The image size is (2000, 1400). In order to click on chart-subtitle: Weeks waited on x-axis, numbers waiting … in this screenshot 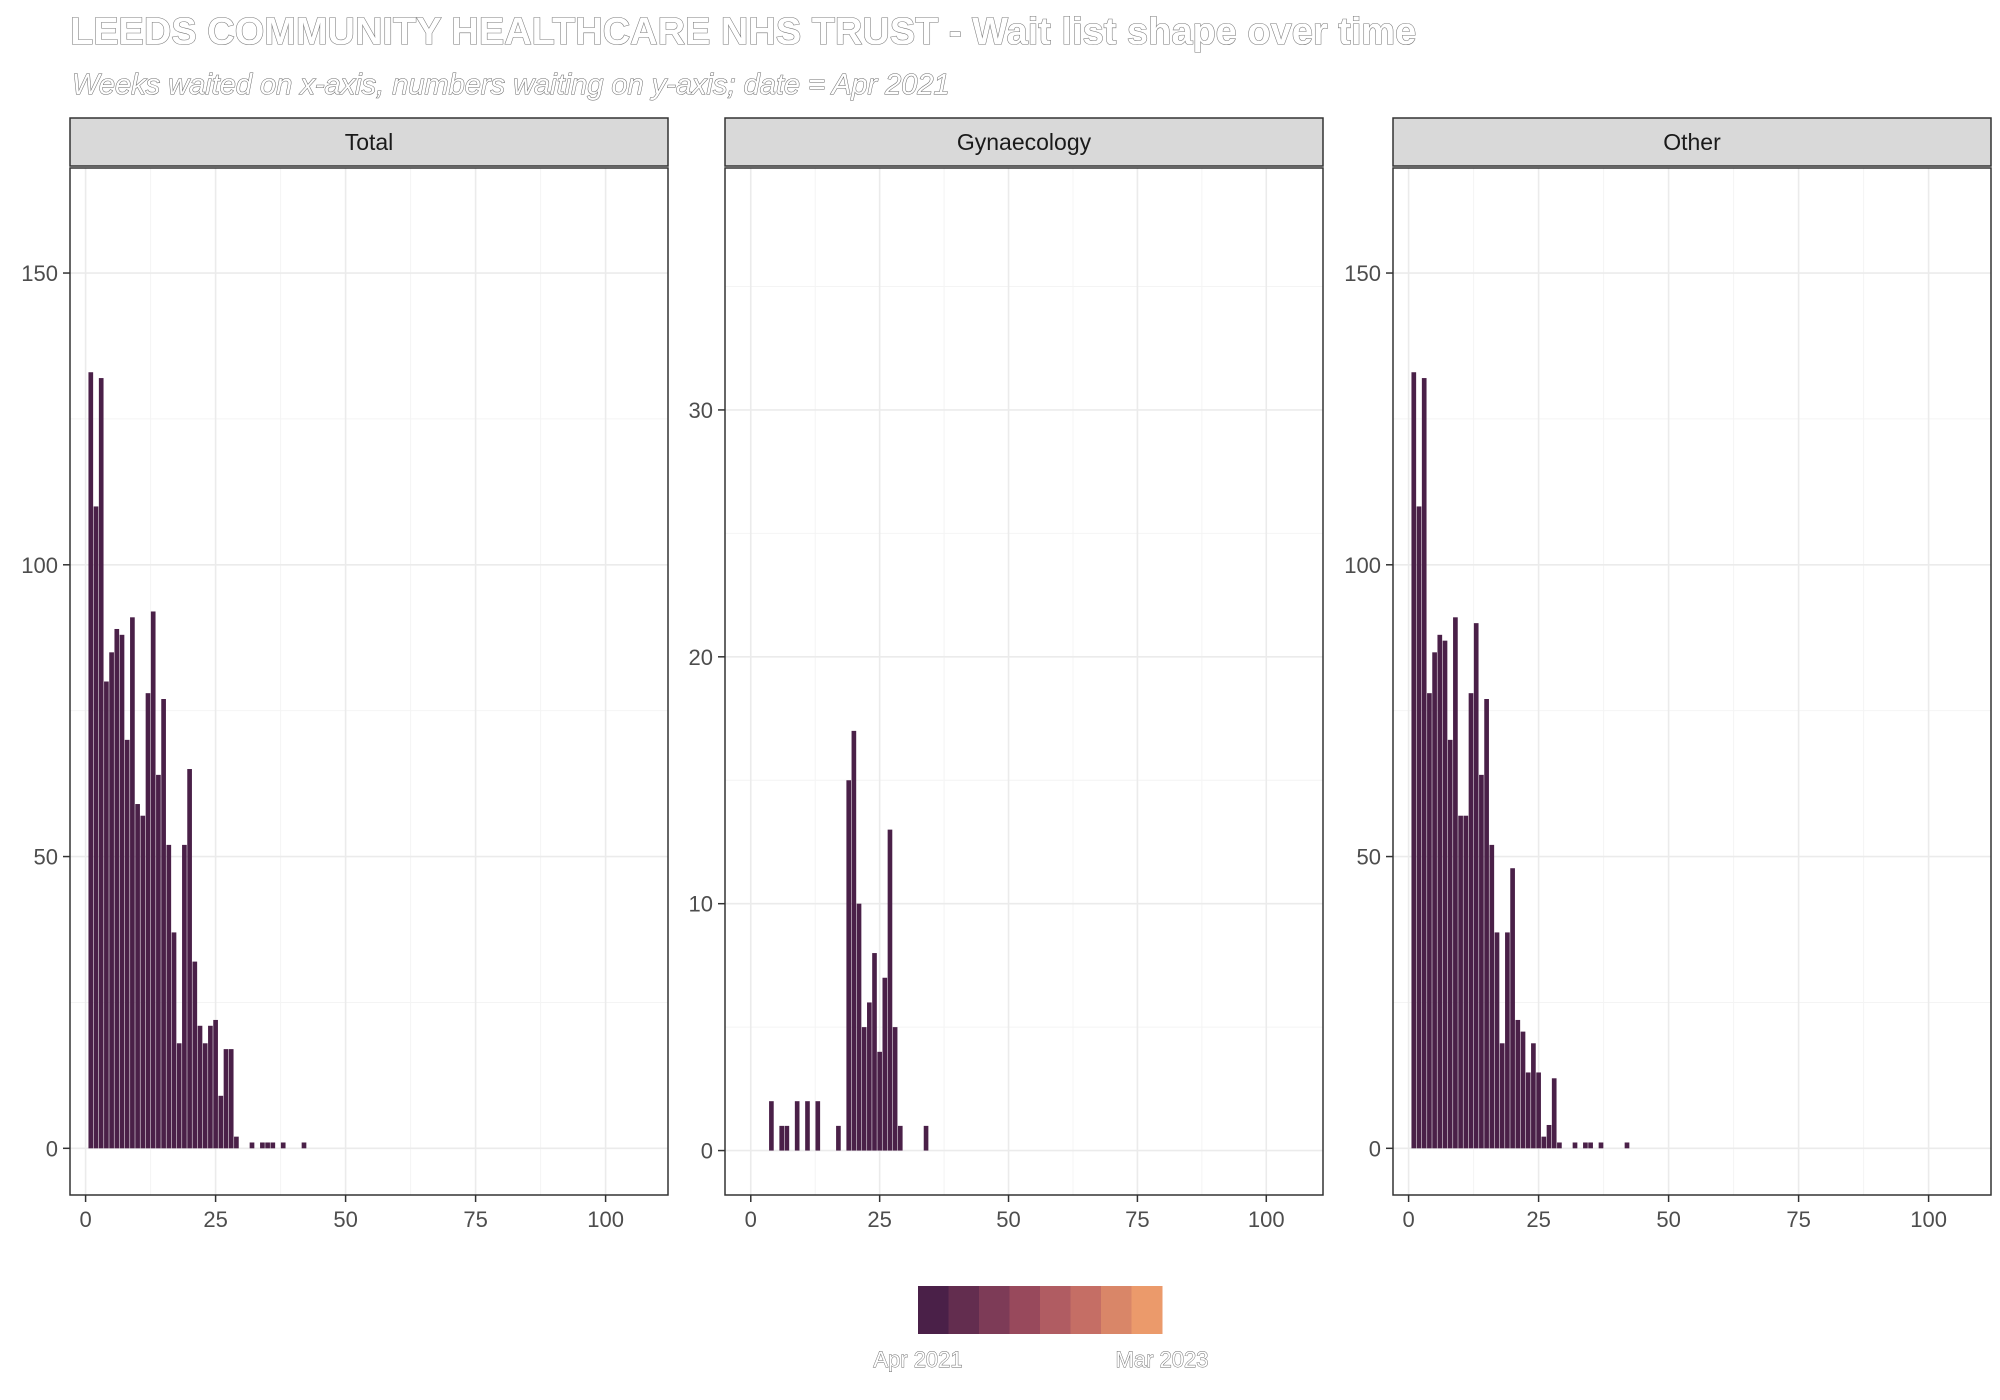, I will do `click(511, 85)`.